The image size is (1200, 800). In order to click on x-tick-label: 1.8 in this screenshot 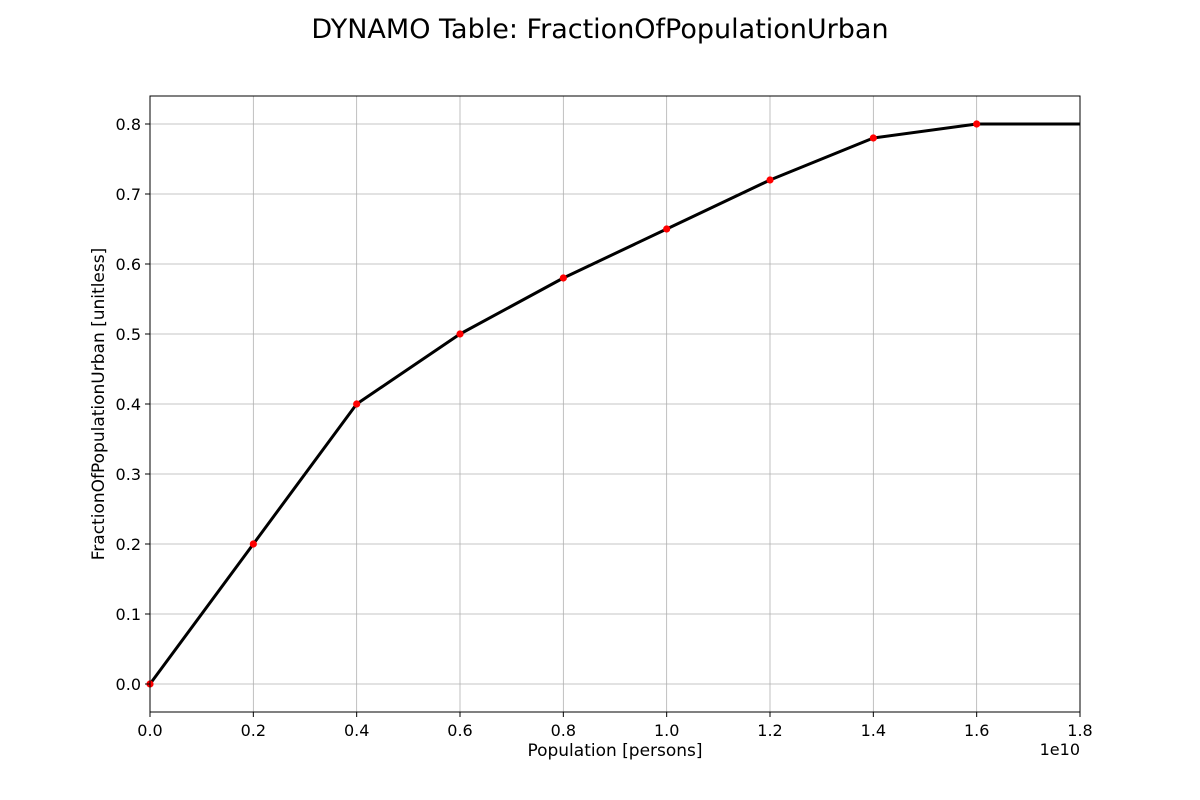, I will do `click(1079, 730)`.